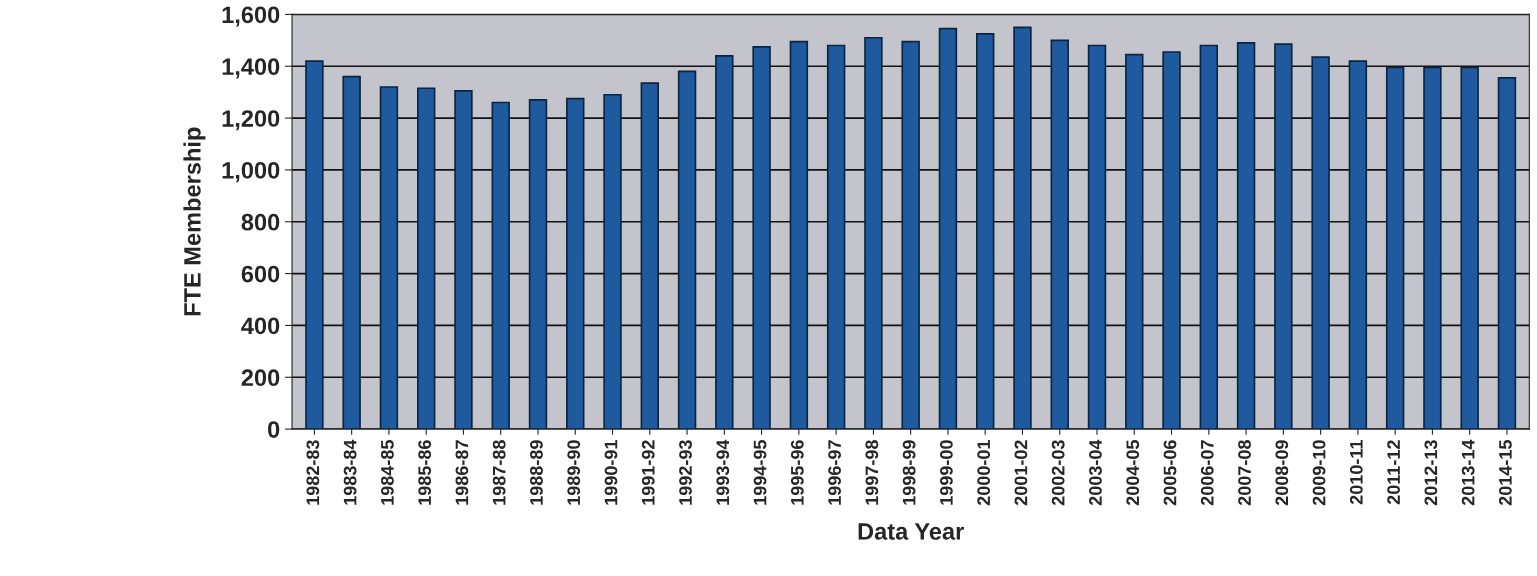  What do you see at coordinates (1021, 473) in the screenshot?
I see `x-tick-label: 2001-02` at bounding box center [1021, 473].